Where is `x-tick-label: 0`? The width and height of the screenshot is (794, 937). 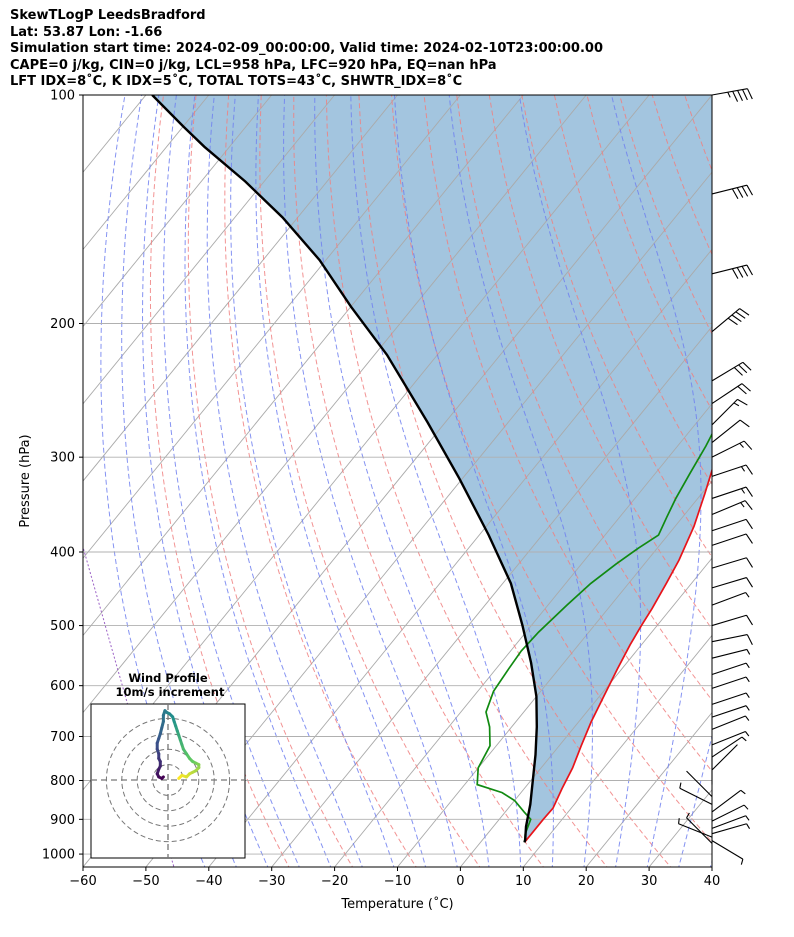
x-tick-label: 0 is located at coordinates (460, 881).